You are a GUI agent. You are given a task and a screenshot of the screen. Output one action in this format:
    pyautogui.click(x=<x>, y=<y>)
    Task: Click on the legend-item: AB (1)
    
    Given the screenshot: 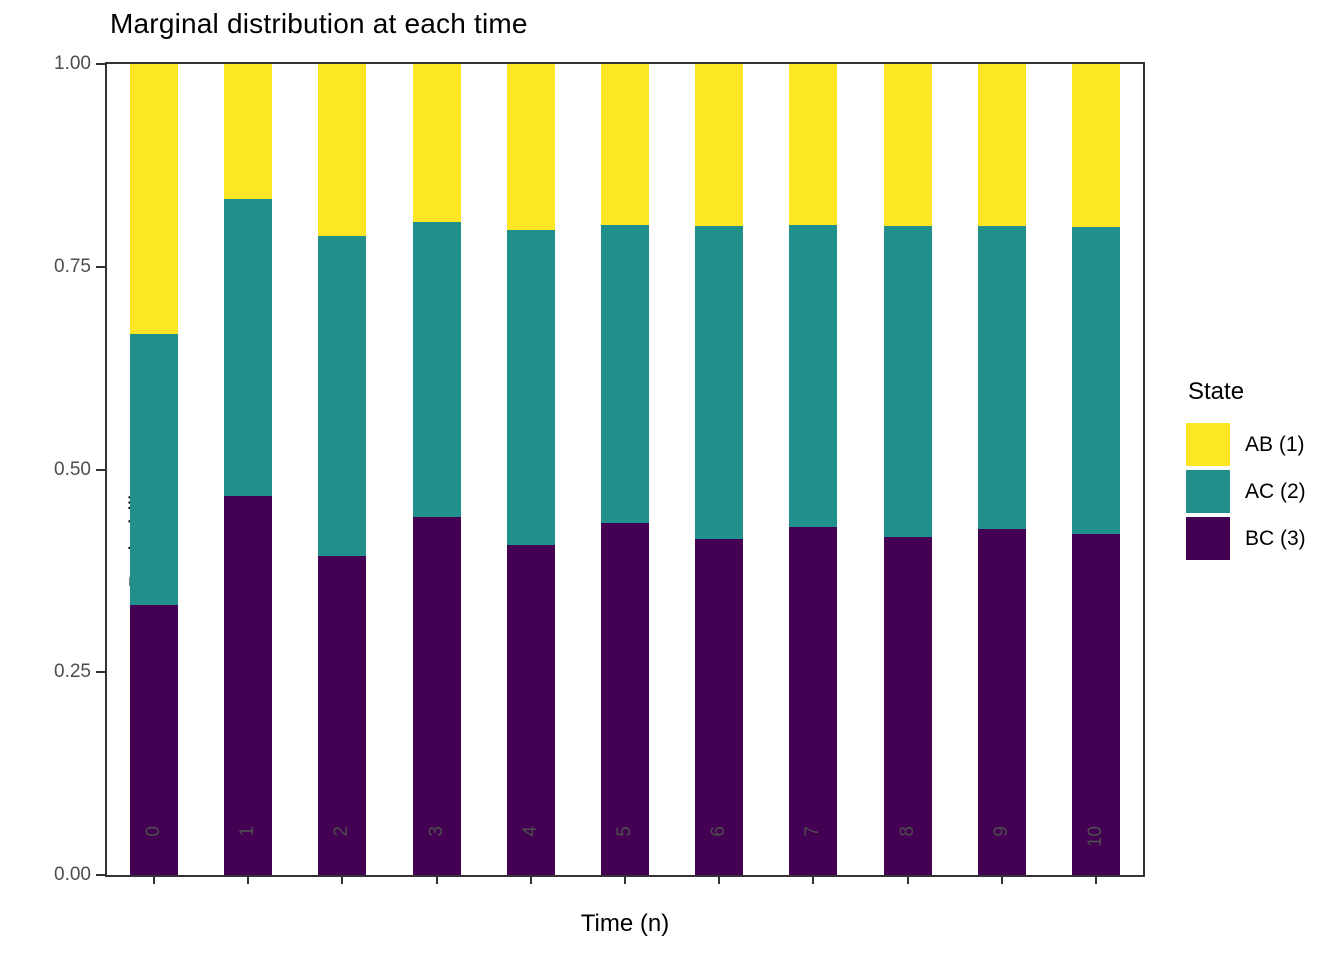 What is the action you would take?
    pyautogui.click(x=1265, y=444)
    